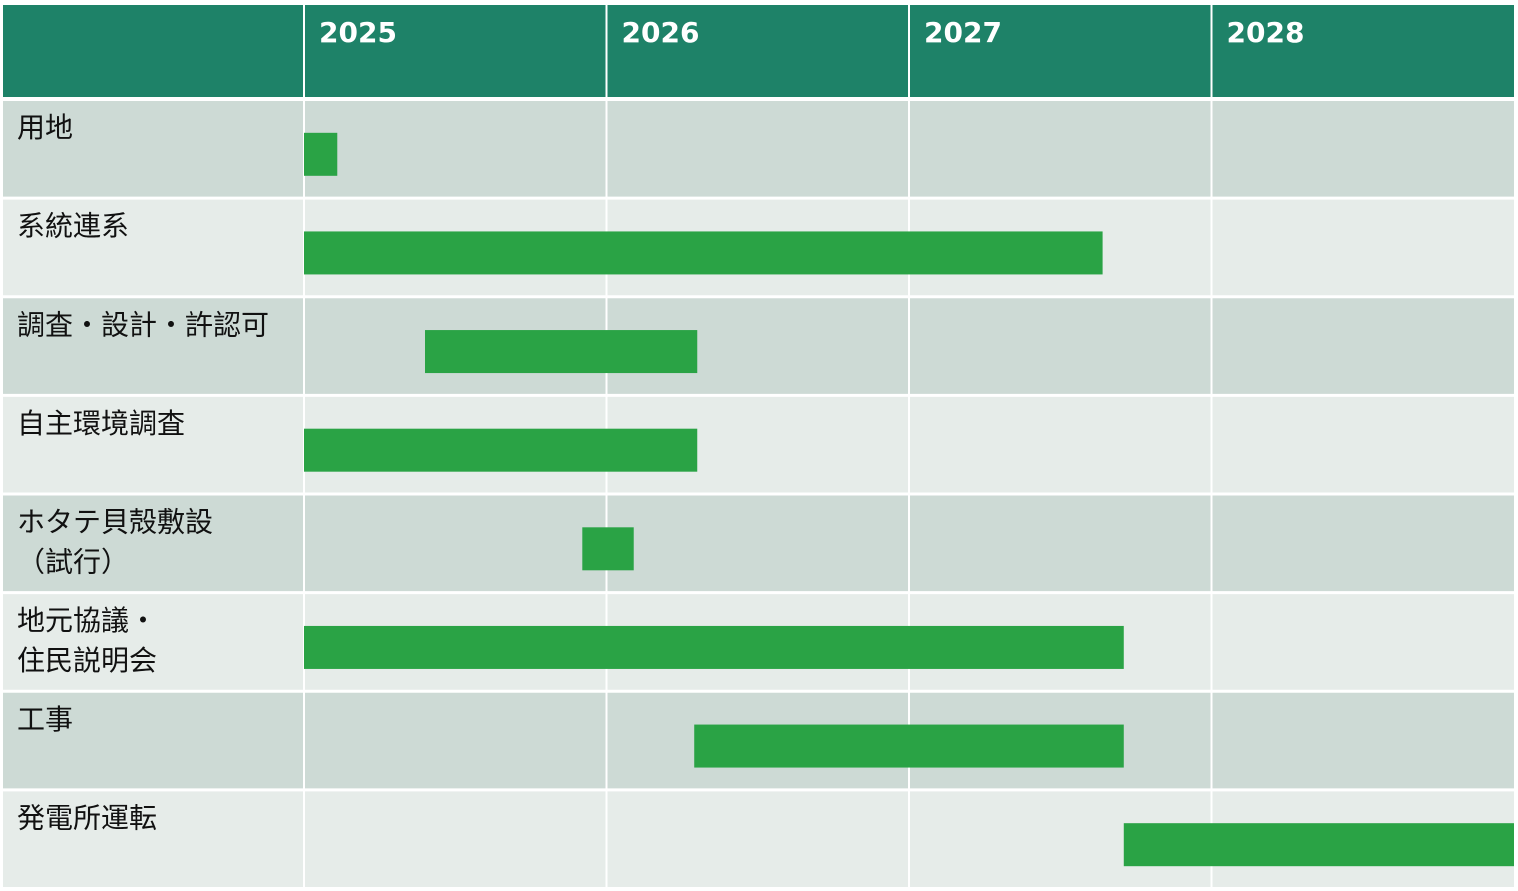 The width and height of the screenshot is (1518, 891). Describe the element at coordinates (115, 522) in the screenshot. I see `task-label: ホタテ貝殻敷設` at that location.